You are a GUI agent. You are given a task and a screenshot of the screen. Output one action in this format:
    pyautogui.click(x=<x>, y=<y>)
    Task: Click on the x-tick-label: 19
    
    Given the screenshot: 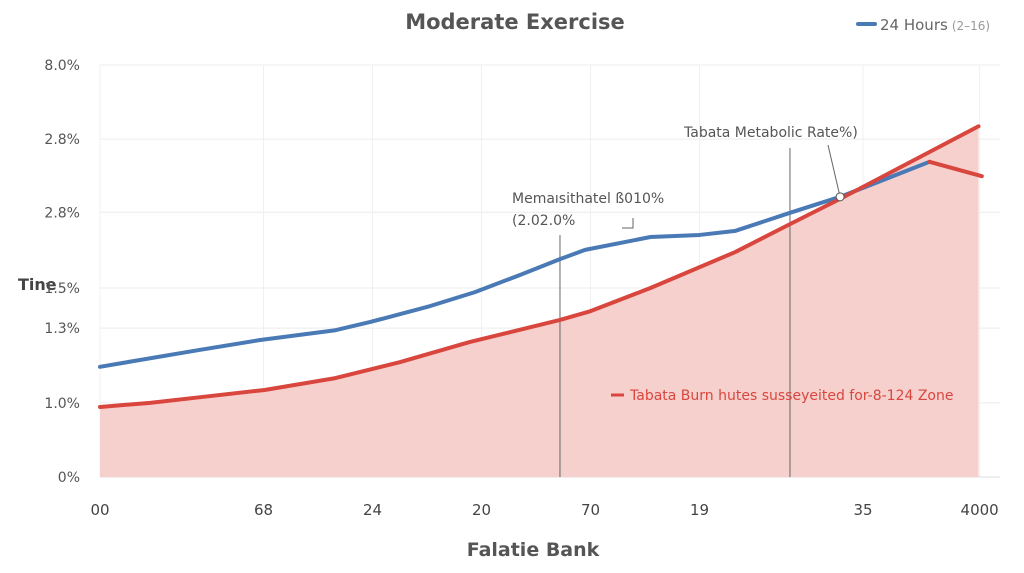 What is the action you would take?
    pyautogui.click(x=699, y=510)
    